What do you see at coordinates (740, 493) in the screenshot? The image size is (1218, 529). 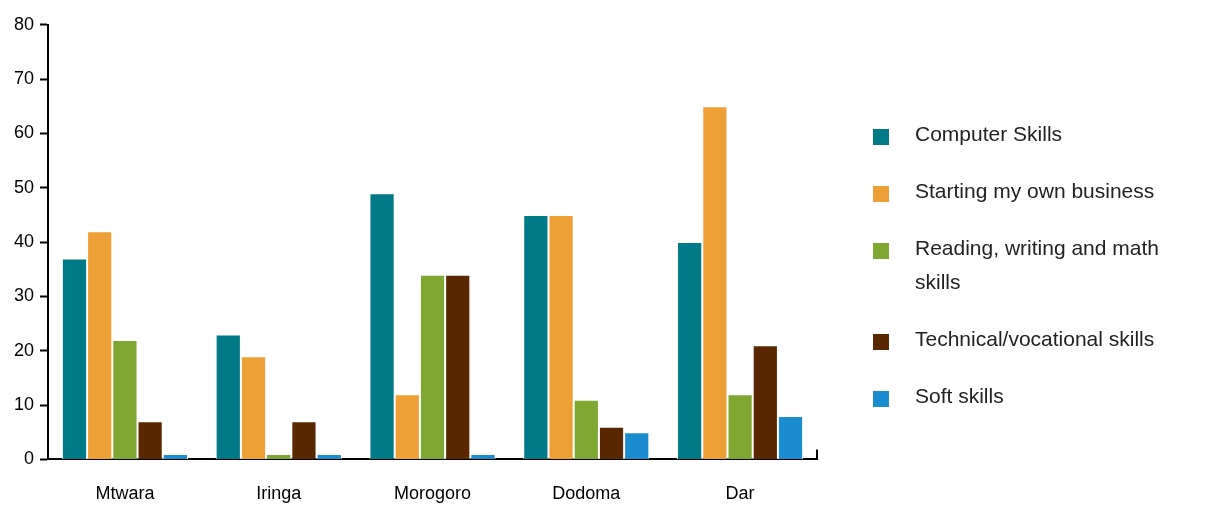 I see `x-tick-label: Dar` at bounding box center [740, 493].